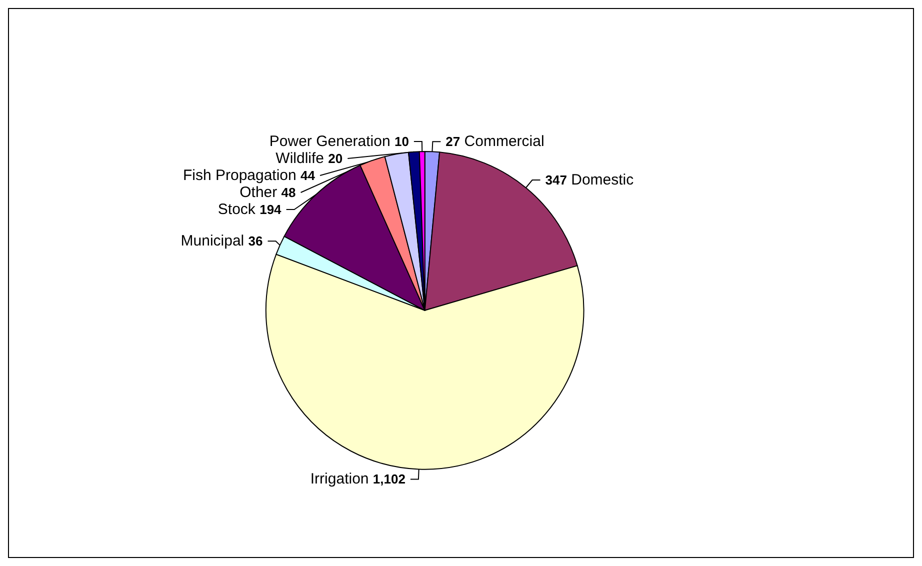 The width and height of the screenshot is (922, 566). I want to click on slice-label: Wildlife, so click(302, 159).